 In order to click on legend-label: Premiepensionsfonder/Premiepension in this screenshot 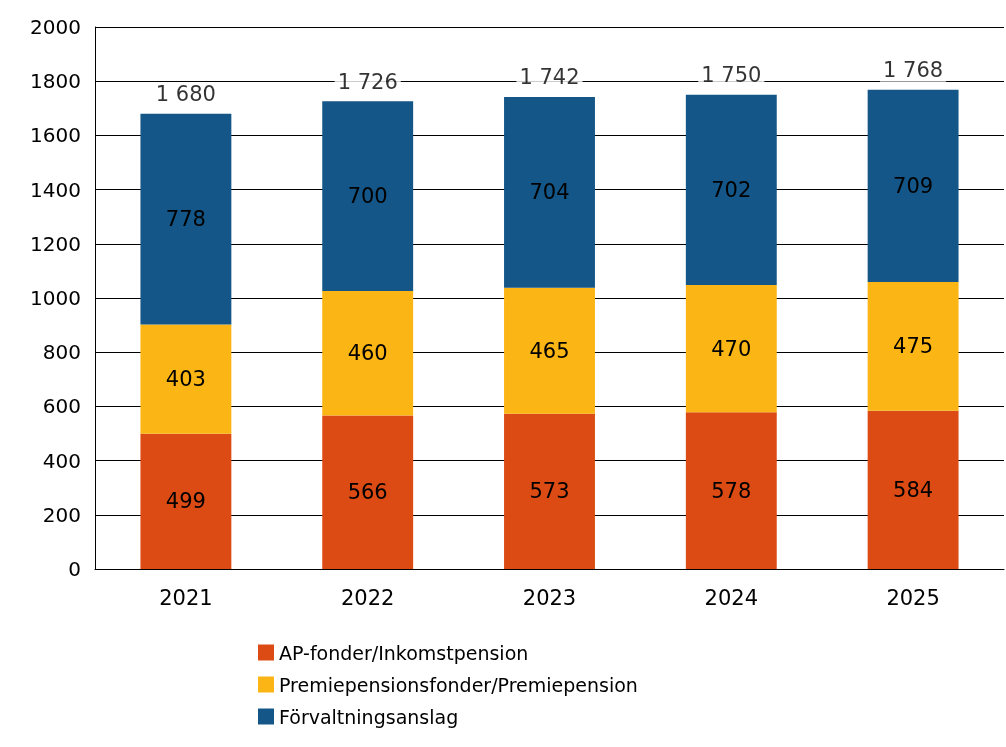, I will do `click(458, 684)`.